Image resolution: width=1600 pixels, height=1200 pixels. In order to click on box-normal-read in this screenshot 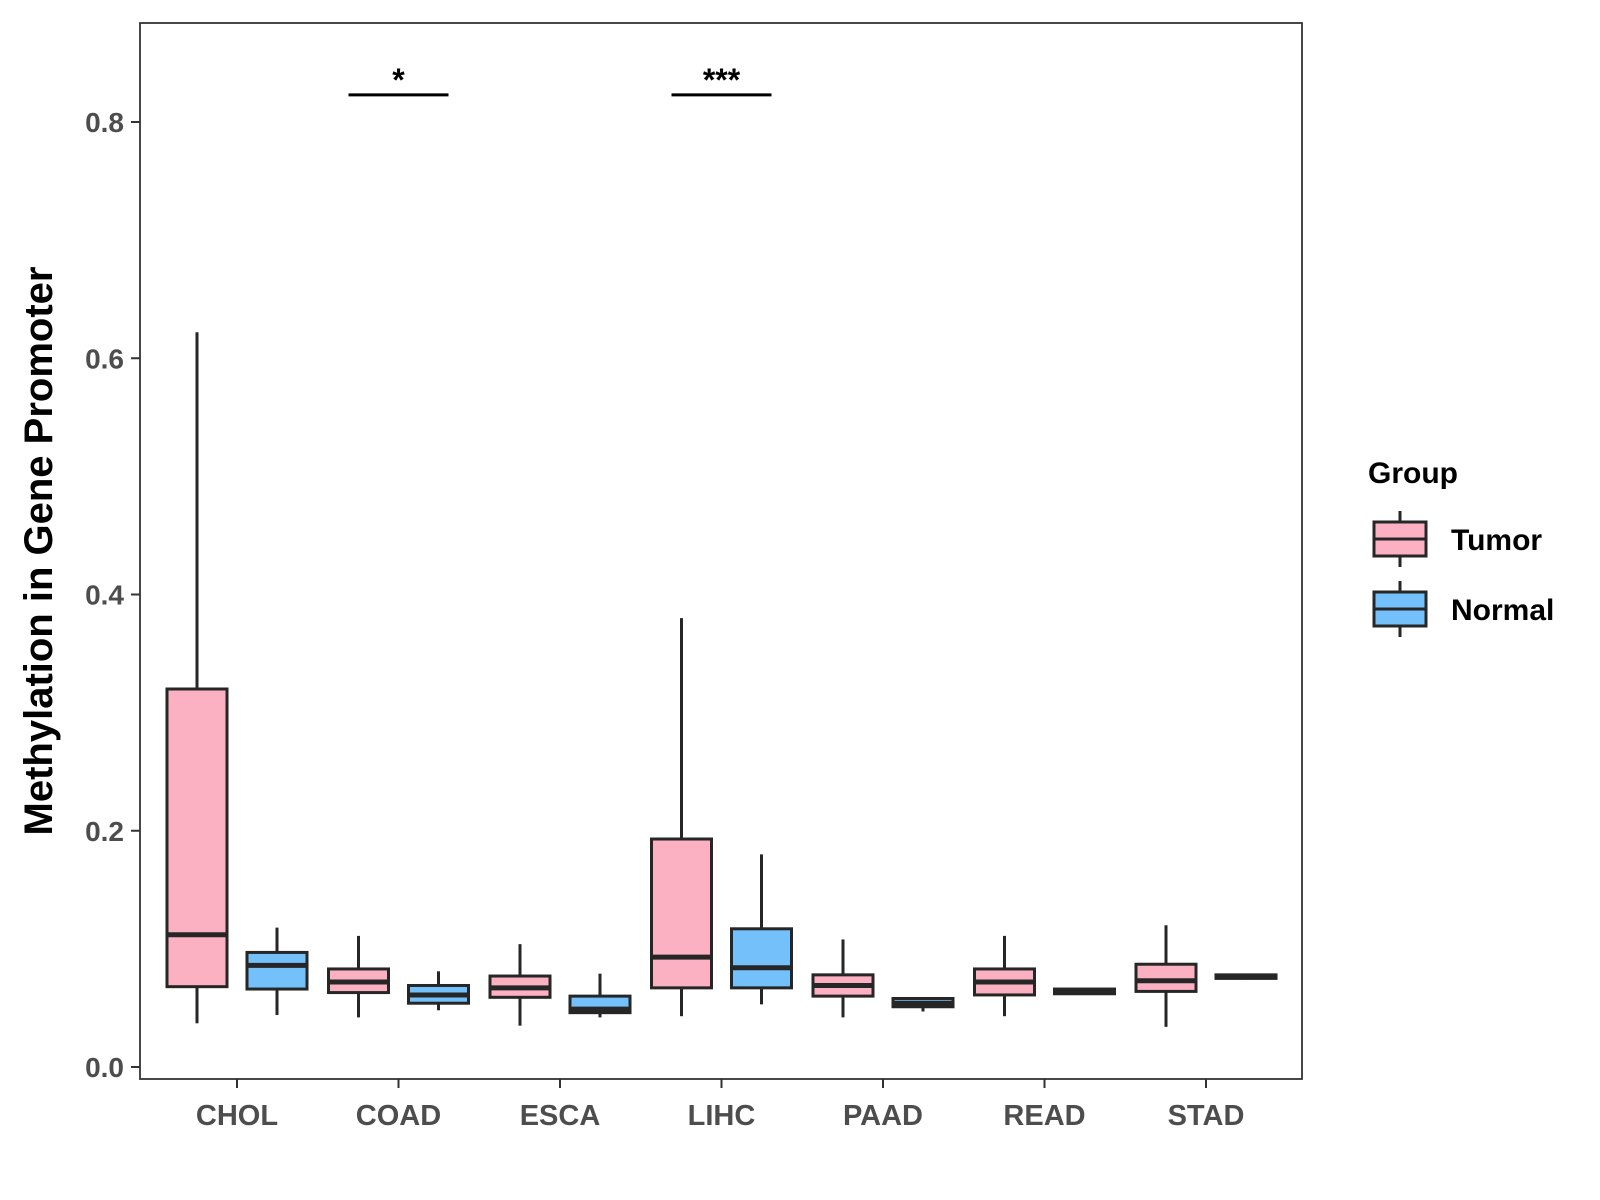, I will do `click(1084, 991)`.